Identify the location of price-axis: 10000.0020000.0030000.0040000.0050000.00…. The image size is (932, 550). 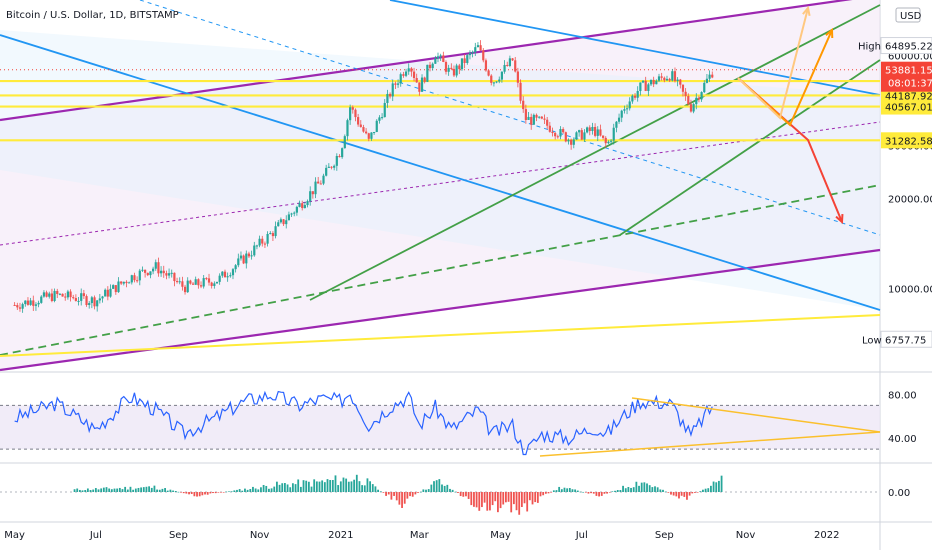
(895, 268).